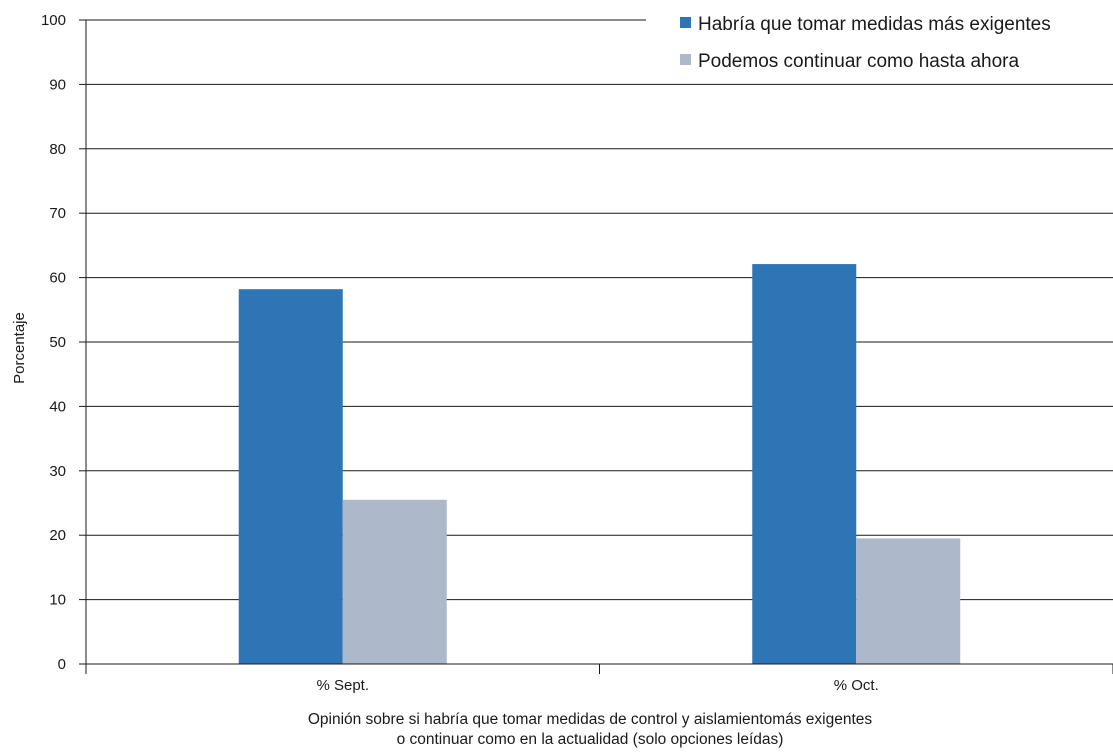 The image size is (1113, 754). What do you see at coordinates (874, 24) in the screenshot?
I see `legend-label-medidas: Habría que tomar medidas más exigentes` at bounding box center [874, 24].